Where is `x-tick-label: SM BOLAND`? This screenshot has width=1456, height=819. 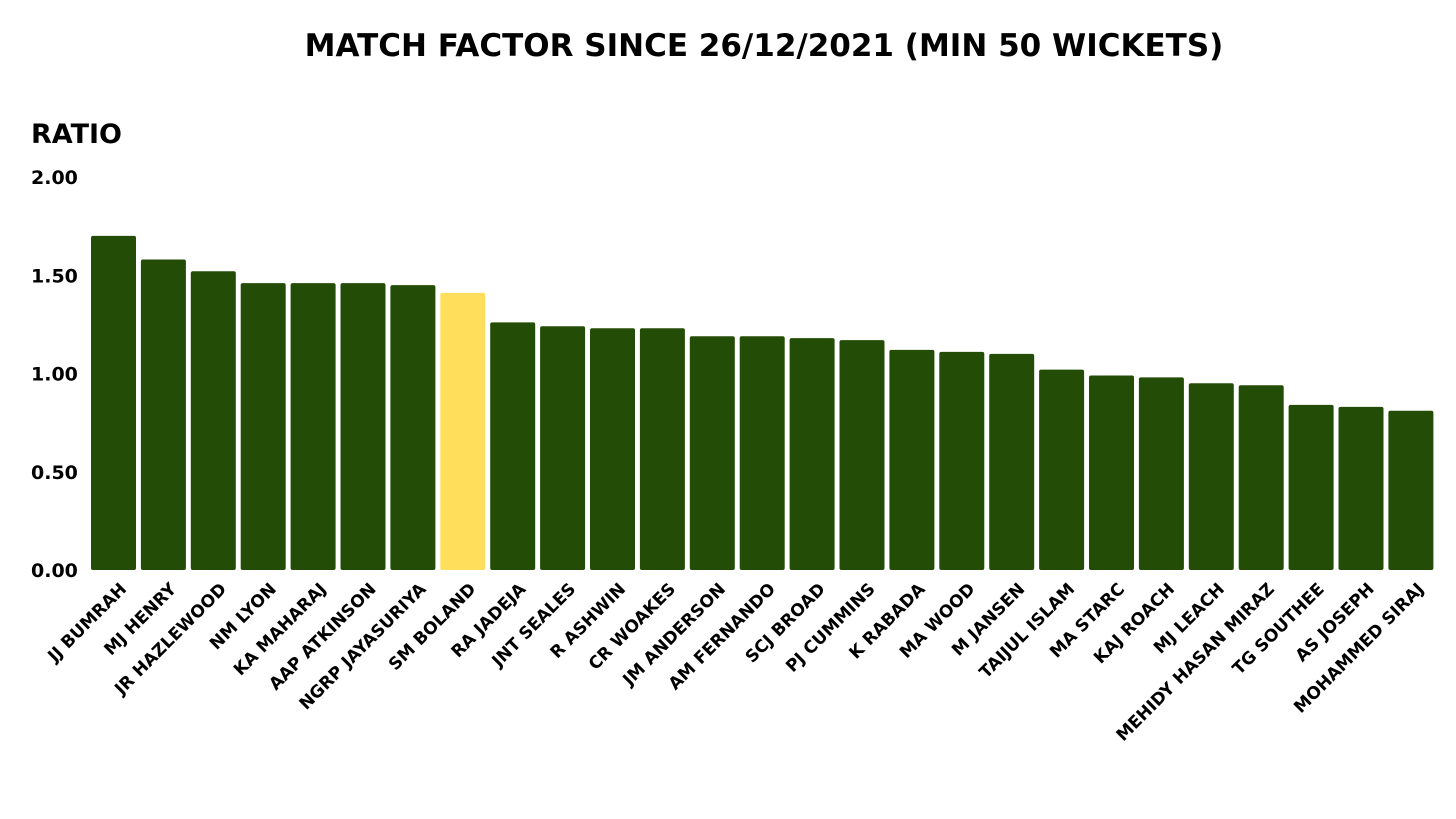 x-tick-label: SM BOLAND is located at coordinates (432, 626).